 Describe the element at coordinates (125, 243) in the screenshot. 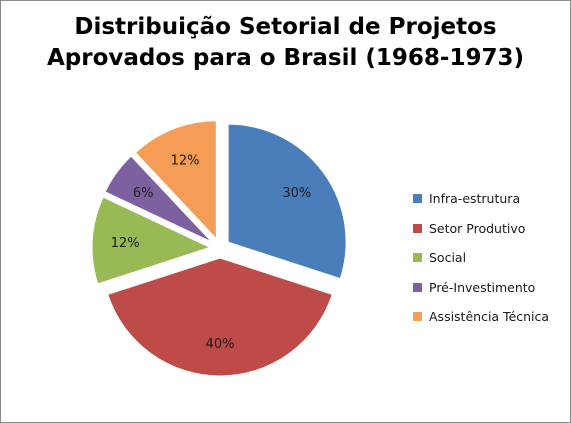

I see `data-label-social: 12%` at that location.